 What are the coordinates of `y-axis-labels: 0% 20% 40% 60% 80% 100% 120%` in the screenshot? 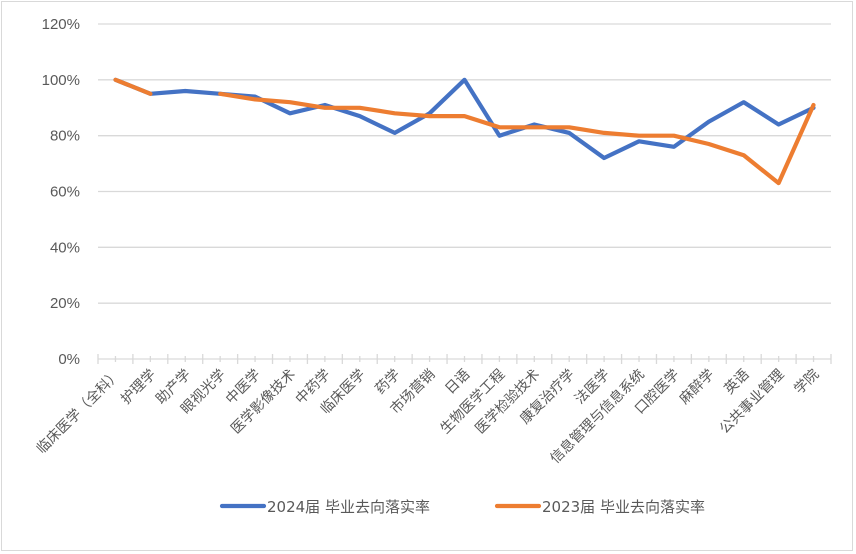 It's located at (61, 192).